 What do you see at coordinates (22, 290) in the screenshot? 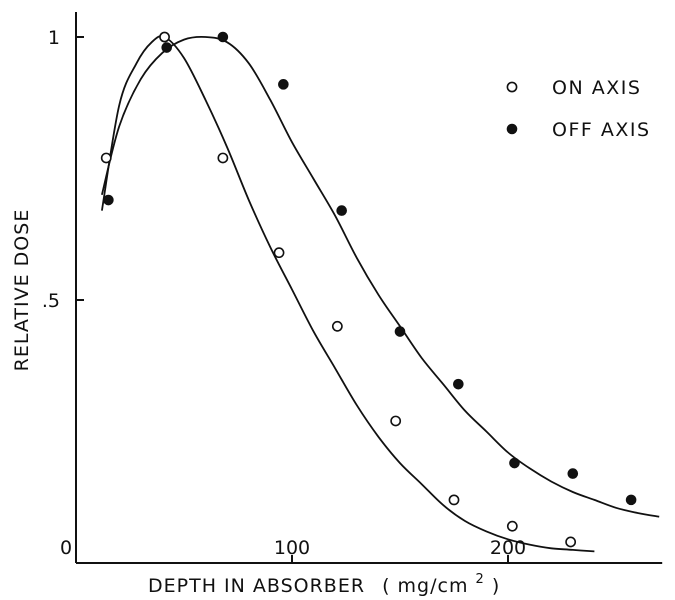
I see `y-axis-label: RELATIVE DOSE` at bounding box center [22, 290].